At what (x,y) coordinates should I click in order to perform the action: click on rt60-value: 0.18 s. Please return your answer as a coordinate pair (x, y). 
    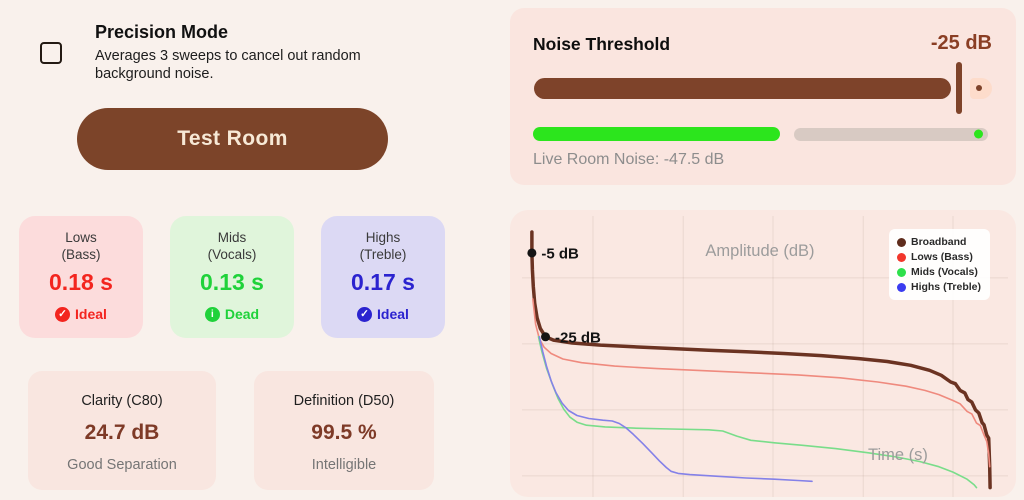
    Looking at the image, I should click on (81, 282).